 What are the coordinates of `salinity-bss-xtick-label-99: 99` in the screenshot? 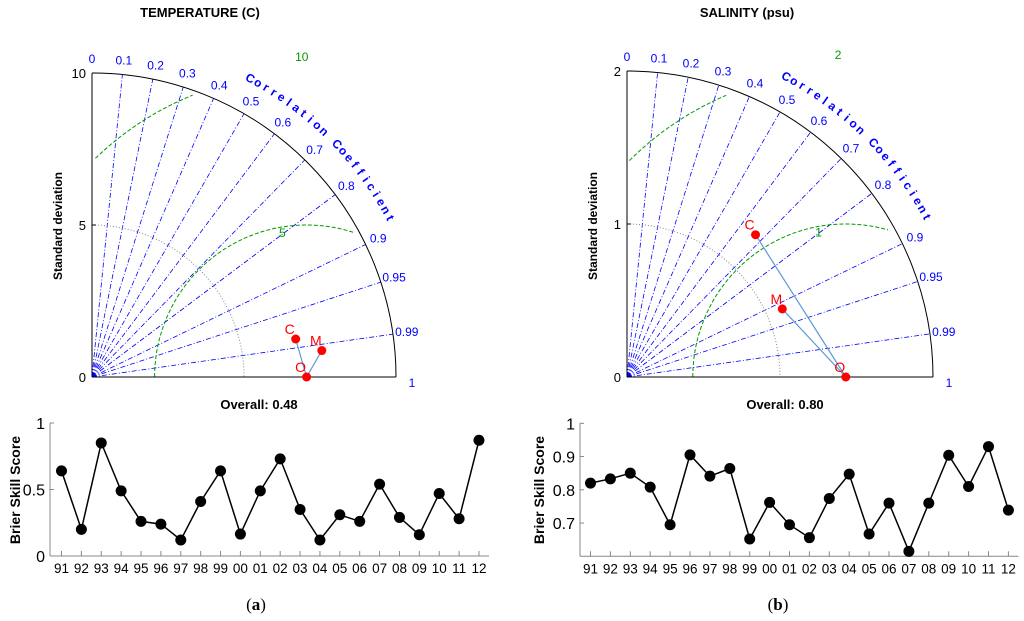 It's located at (749, 568).